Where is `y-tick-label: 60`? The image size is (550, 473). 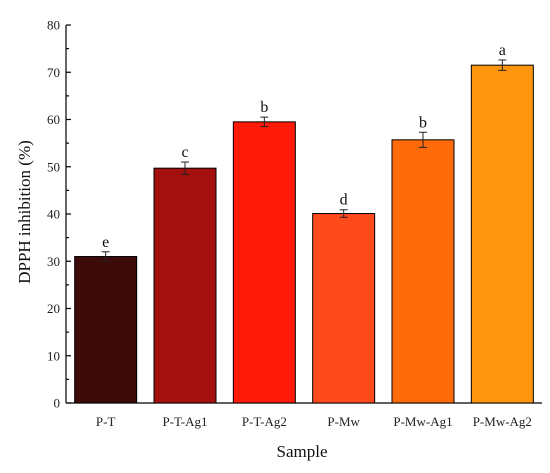
y-tick-label: 60 is located at coordinates (53, 119).